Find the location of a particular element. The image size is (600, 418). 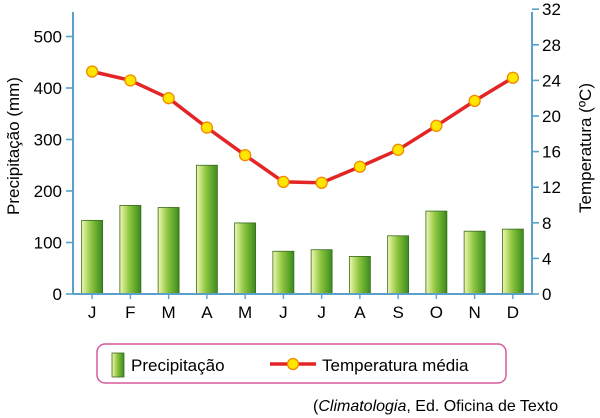

left-tick-label: 400 is located at coordinates (48, 88).